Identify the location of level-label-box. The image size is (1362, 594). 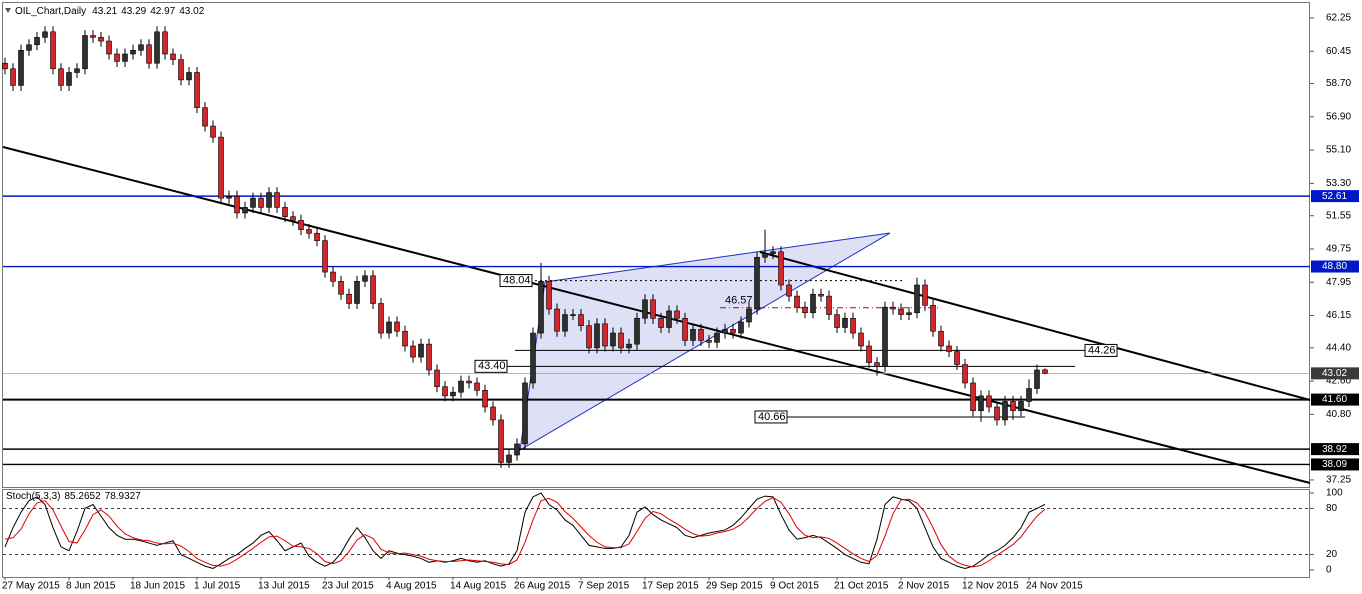
(1335, 196).